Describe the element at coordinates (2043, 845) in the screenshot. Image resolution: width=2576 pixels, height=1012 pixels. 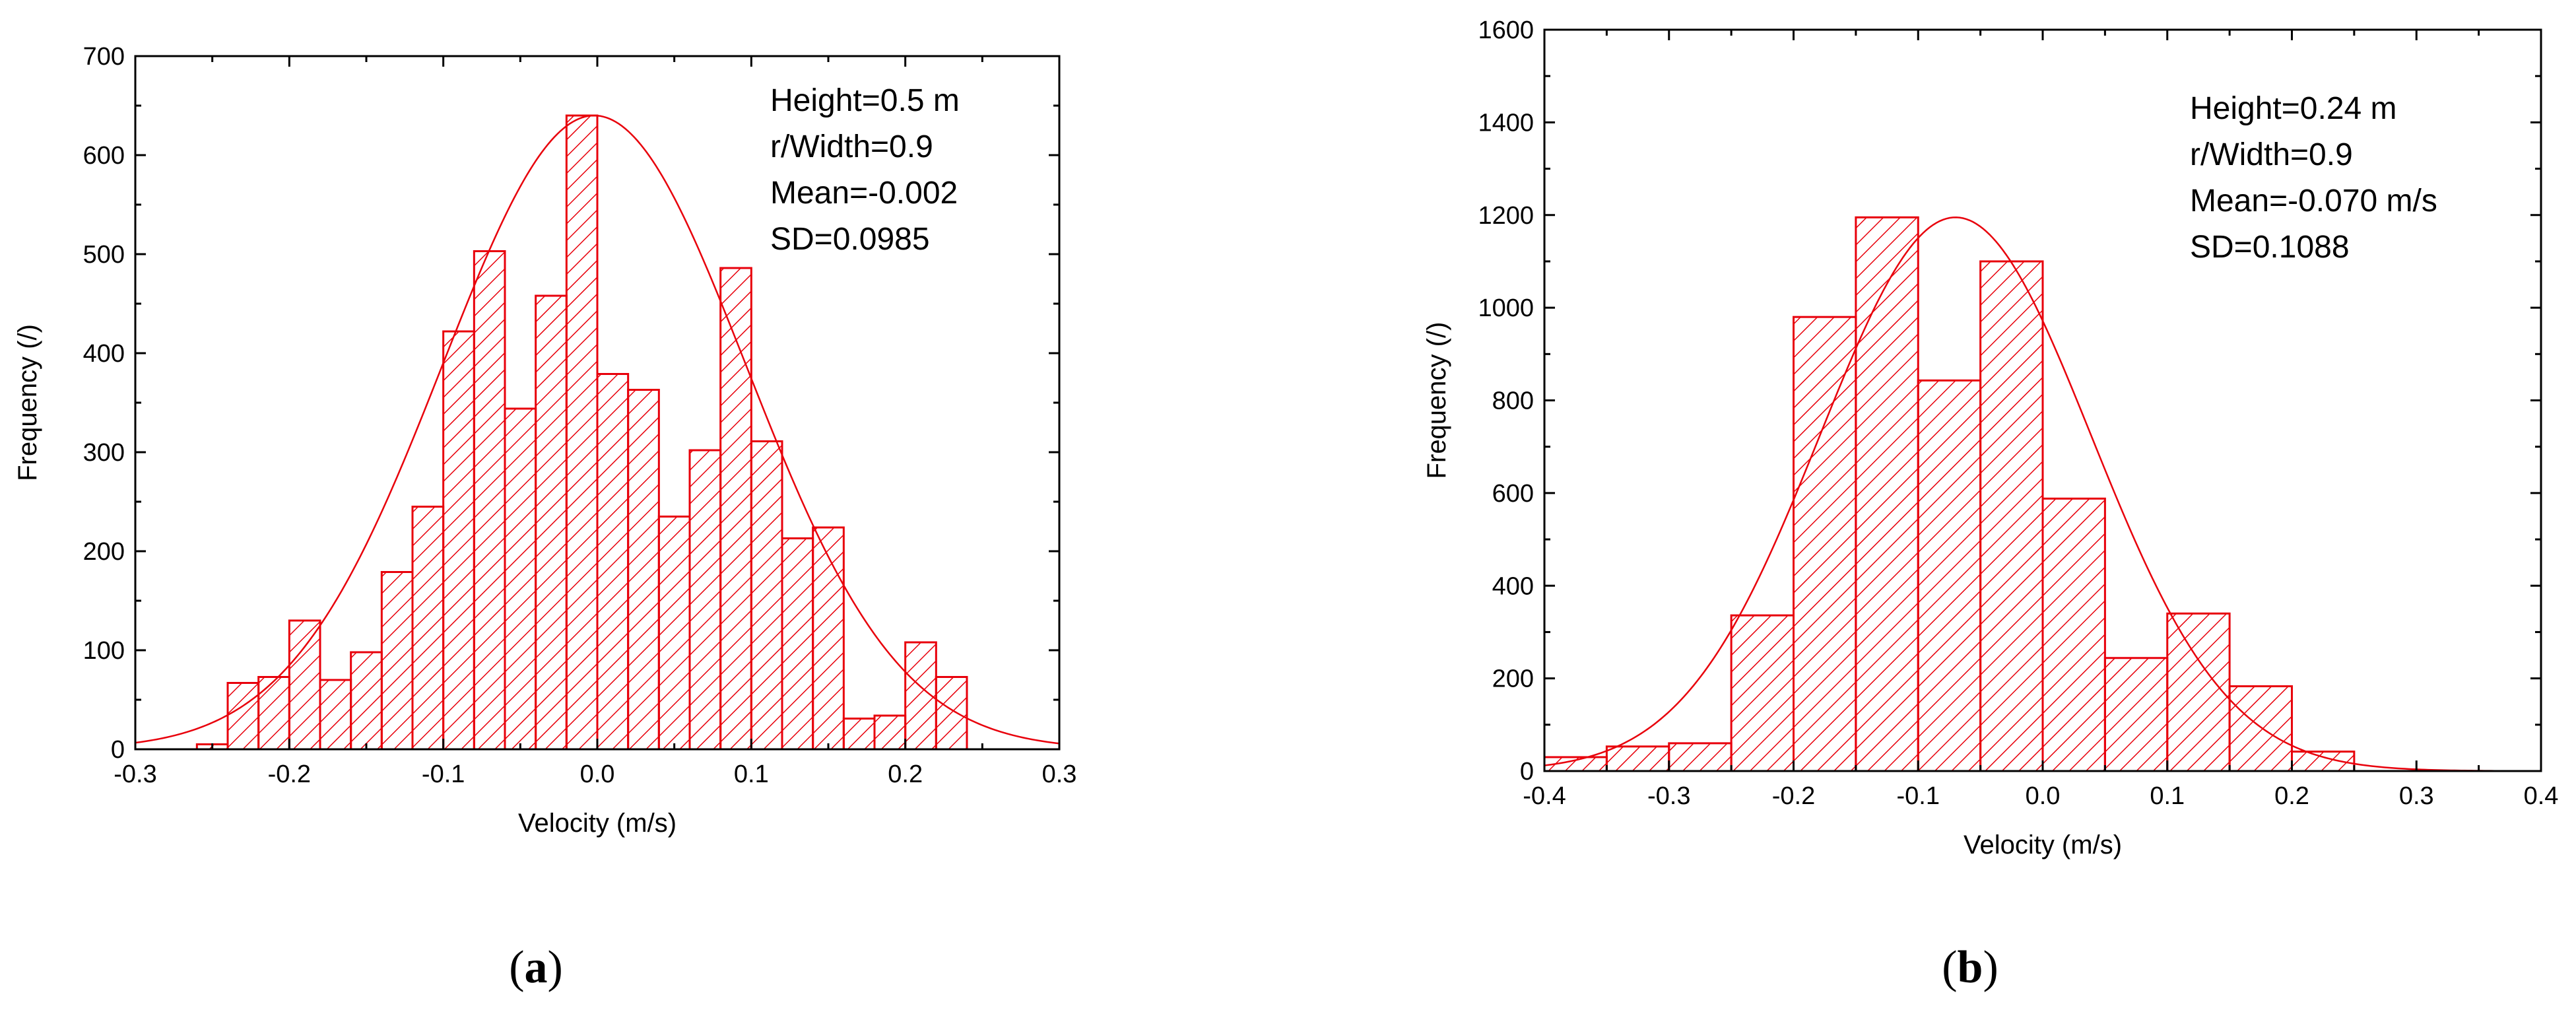
I see `x-axis-label-b: Velocity (m/s)` at that location.